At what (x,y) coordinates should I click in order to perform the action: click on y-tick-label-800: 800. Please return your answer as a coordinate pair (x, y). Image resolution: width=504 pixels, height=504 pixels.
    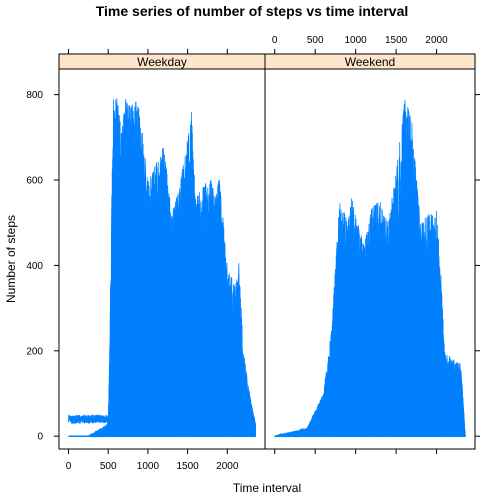
    Looking at the image, I should click on (34, 95).